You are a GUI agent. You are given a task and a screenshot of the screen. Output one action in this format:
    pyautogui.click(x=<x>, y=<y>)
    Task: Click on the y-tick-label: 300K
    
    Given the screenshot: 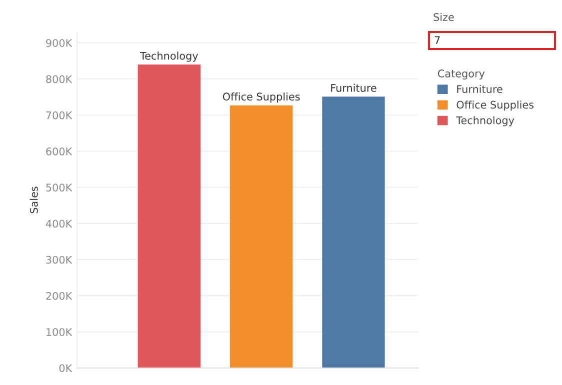 What is the action you would take?
    pyautogui.click(x=59, y=260)
    